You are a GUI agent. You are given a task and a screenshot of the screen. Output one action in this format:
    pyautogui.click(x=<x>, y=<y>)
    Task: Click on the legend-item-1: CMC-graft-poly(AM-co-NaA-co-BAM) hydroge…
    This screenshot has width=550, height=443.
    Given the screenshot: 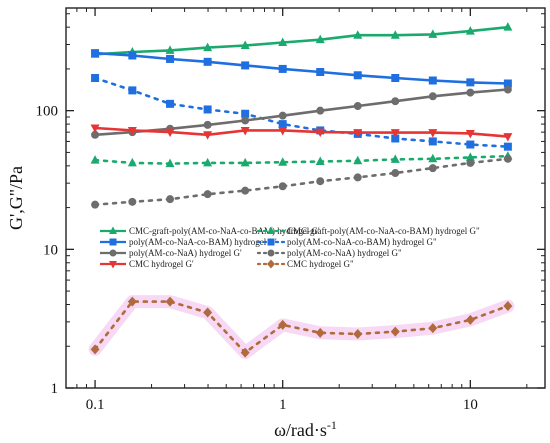 What is the action you would take?
    pyautogui.click(x=368, y=231)
    